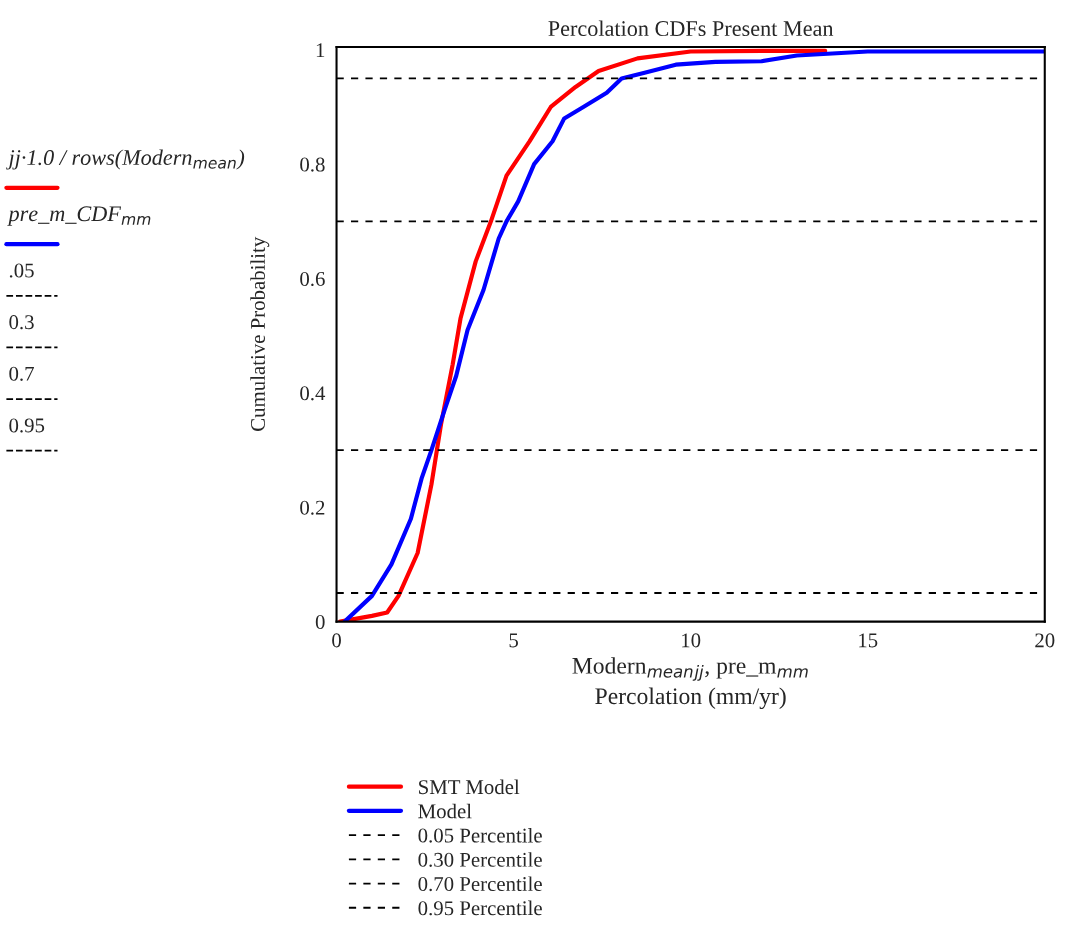 The image size is (1065, 939). Describe the element at coordinates (312, 164) in the screenshot. I see `y-tick-label: 0.8` at that location.